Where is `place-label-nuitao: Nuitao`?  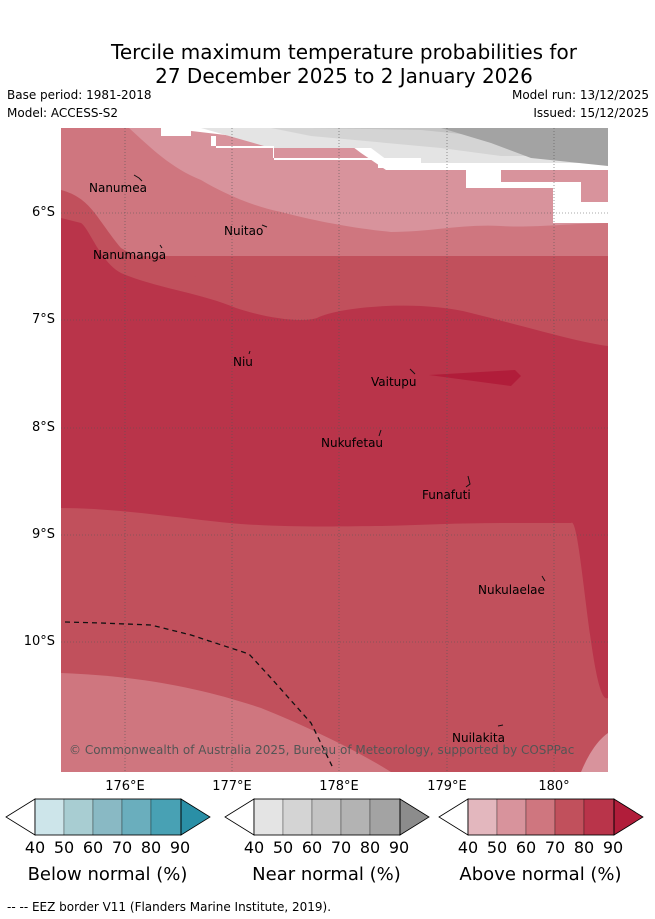 place-label-nuitao: Nuitao is located at coordinates (244, 231).